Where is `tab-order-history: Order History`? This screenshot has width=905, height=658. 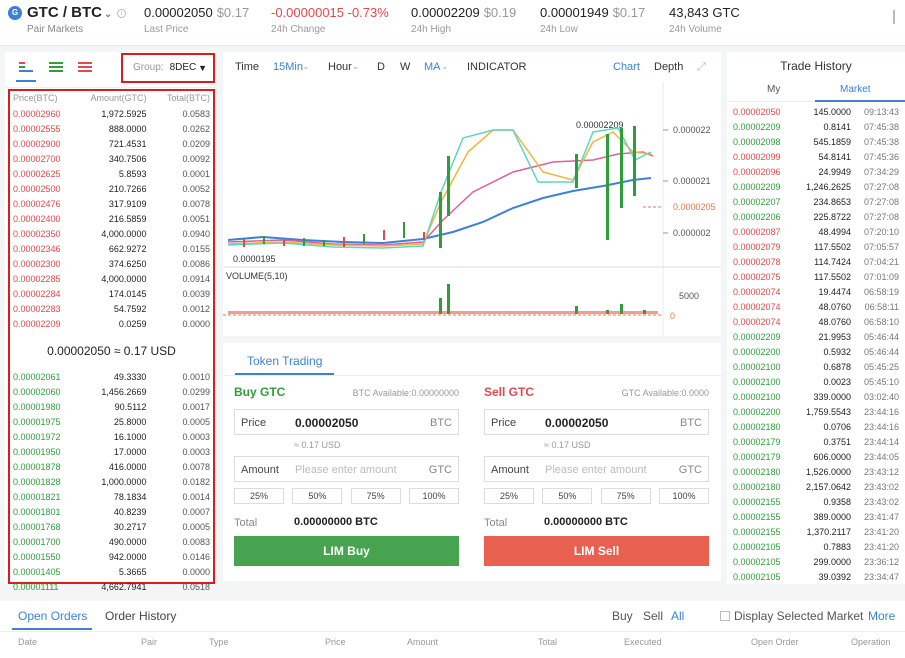 tab-order-history: Order History is located at coordinates (141, 616).